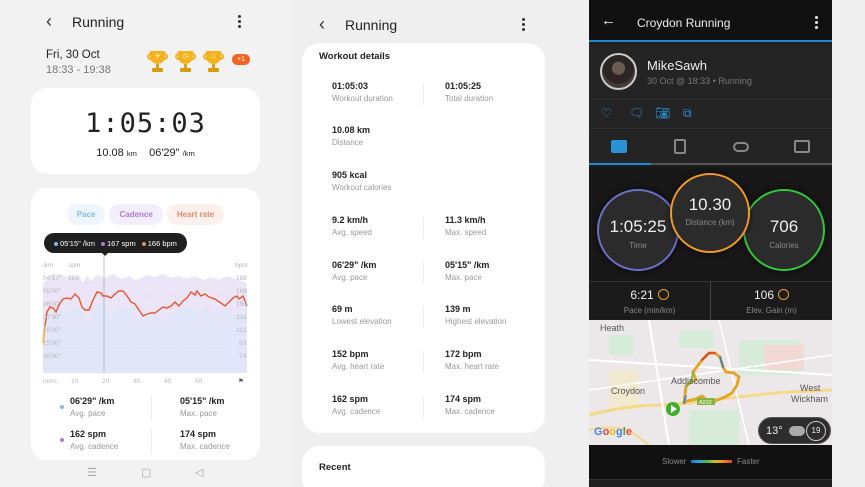 The image size is (865, 487). Describe the element at coordinates (350, 175) in the screenshot. I see `calories-value: 905 kcal` at that location.